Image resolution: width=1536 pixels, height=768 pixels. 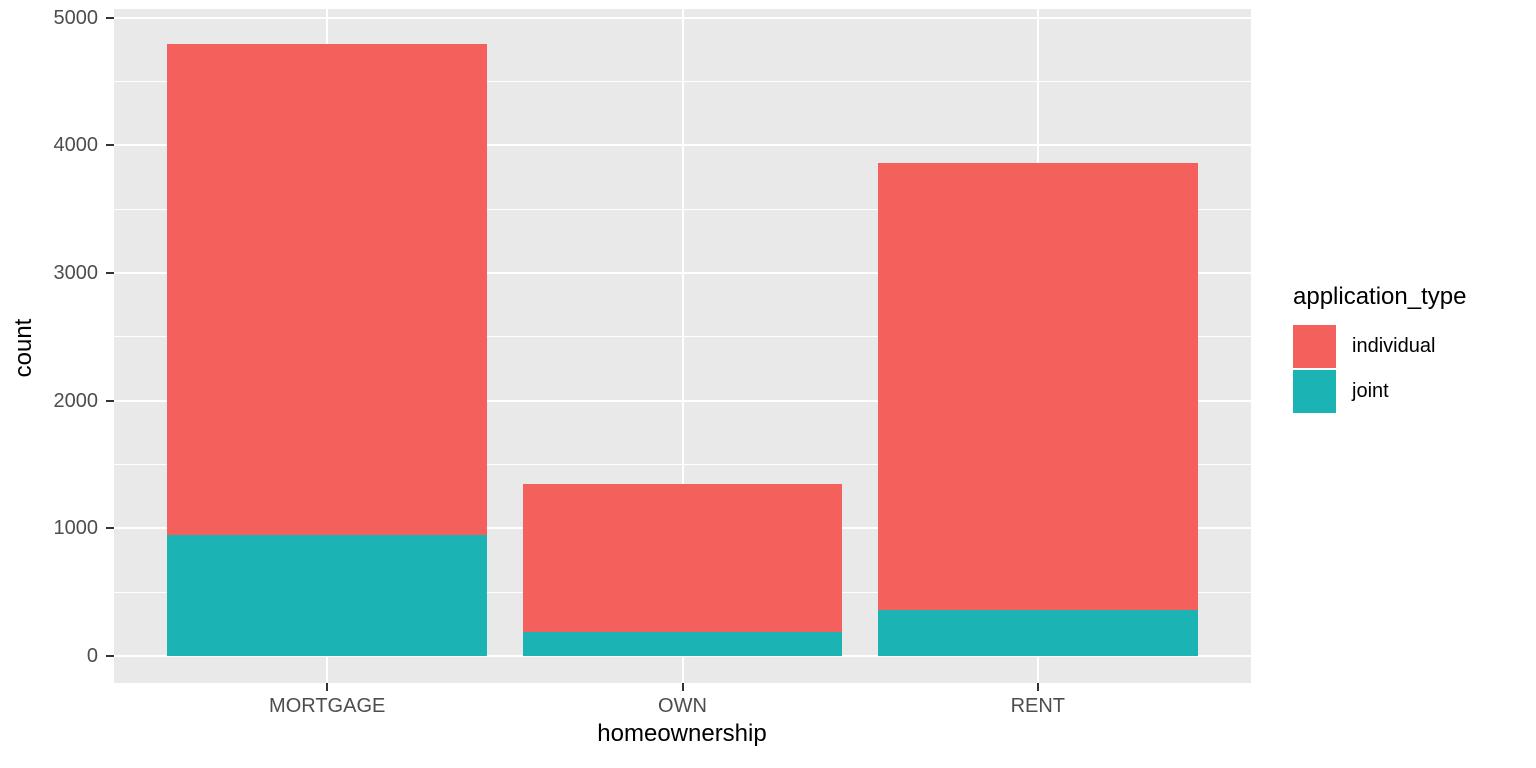 What do you see at coordinates (1380, 296) in the screenshot?
I see `legend-title: application_type` at bounding box center [1380, 296].